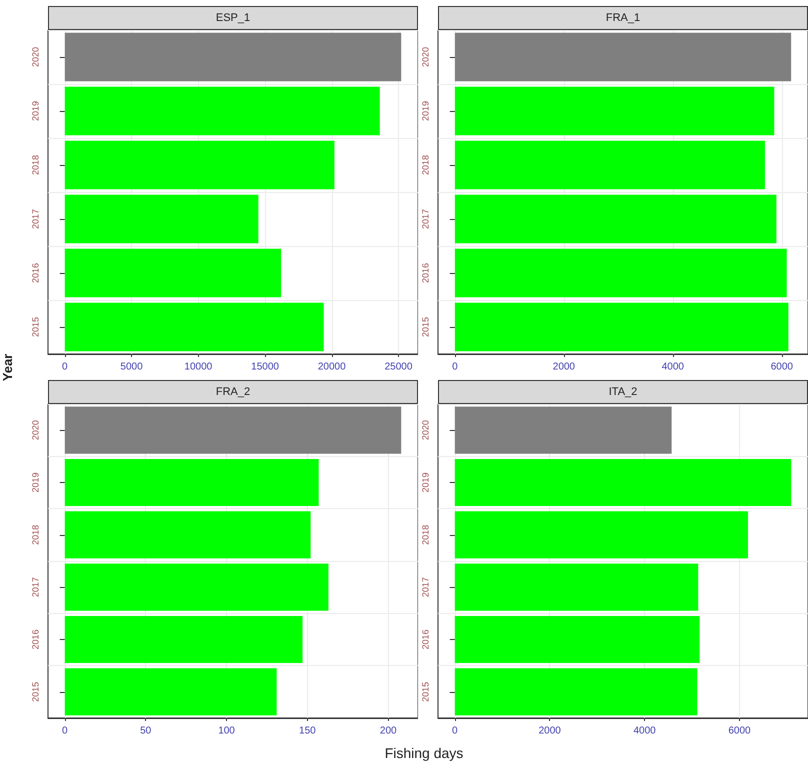  Describe the element at coordinates (389, 731) in the screenshot. I see `x-tick-label: 200` at that location.